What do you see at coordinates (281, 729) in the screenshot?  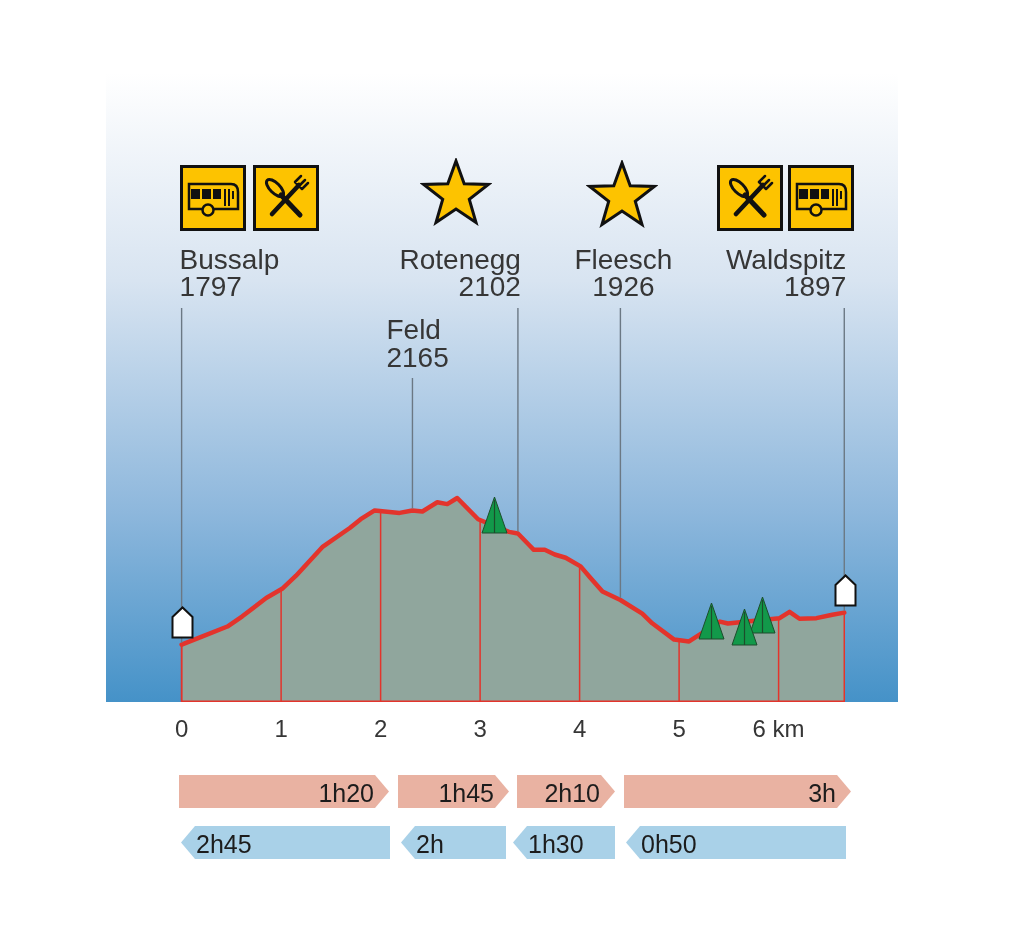 I see `x-tick-label: 1` at bounding box center [281, 729].